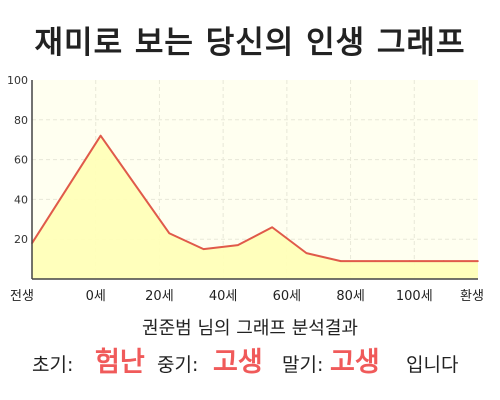 Image resolution: width=500 pixels, height=400 pixels. I want to click on mid-value: 고생, so click(238, 362).